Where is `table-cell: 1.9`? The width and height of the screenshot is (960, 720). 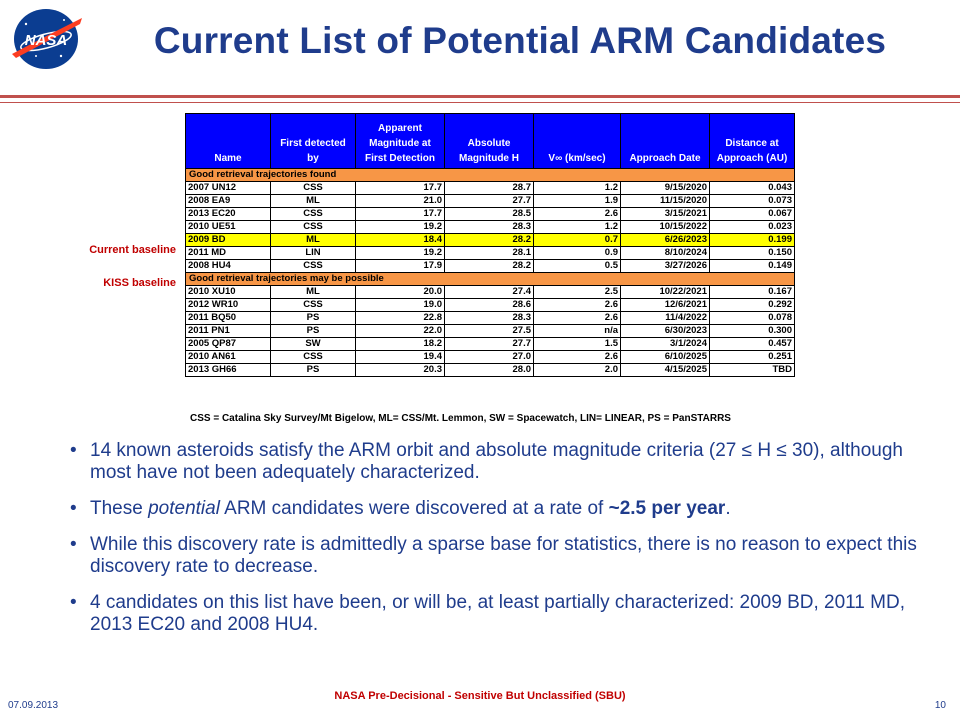
table-cell: 1.9 is located at coordinates (577, 201).